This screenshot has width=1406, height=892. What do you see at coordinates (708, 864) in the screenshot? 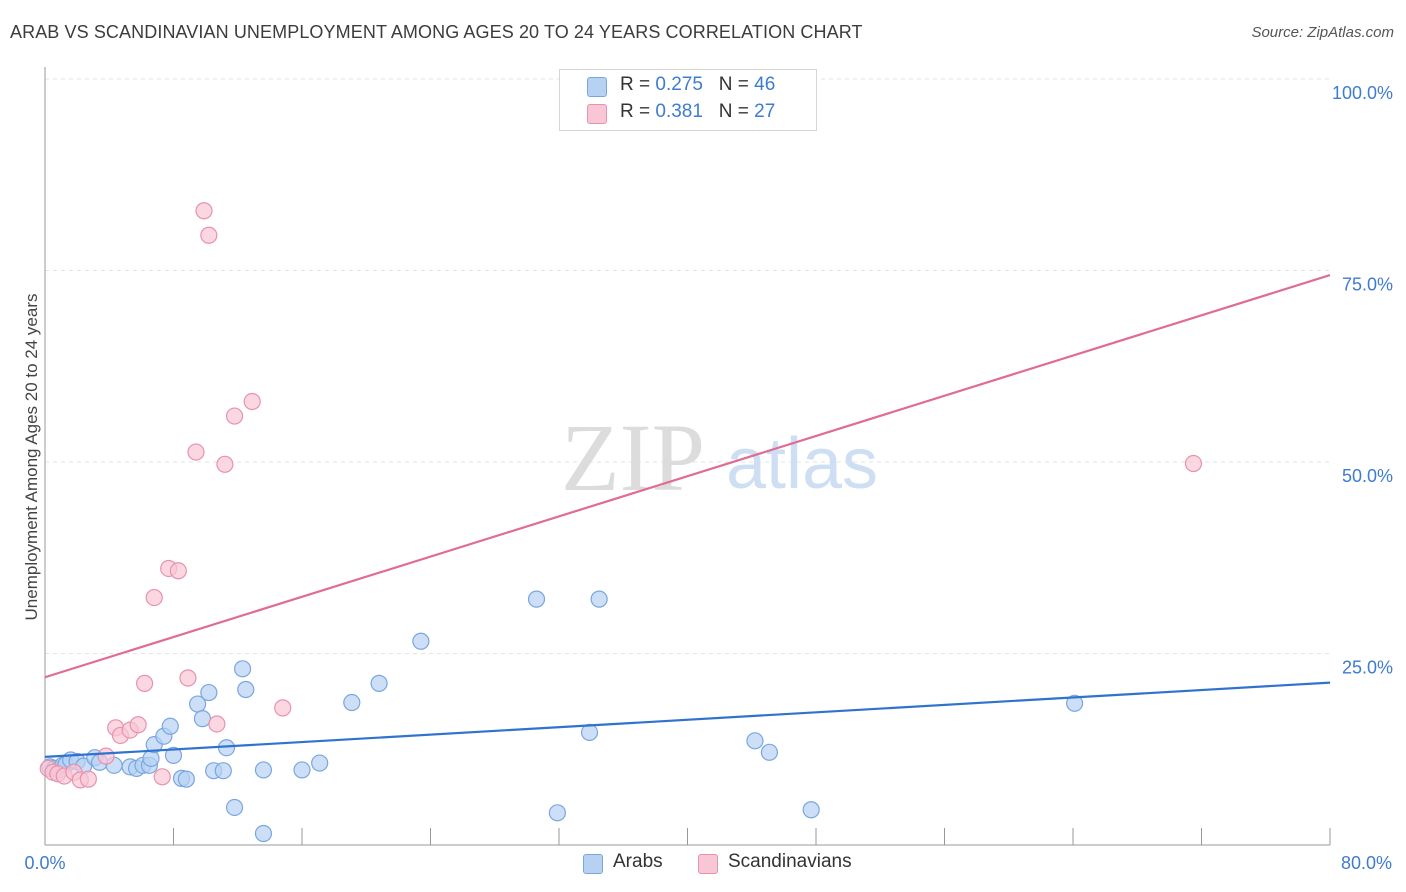
I see `scandinavians-legend-swatch` at bounding box center [708, 864].